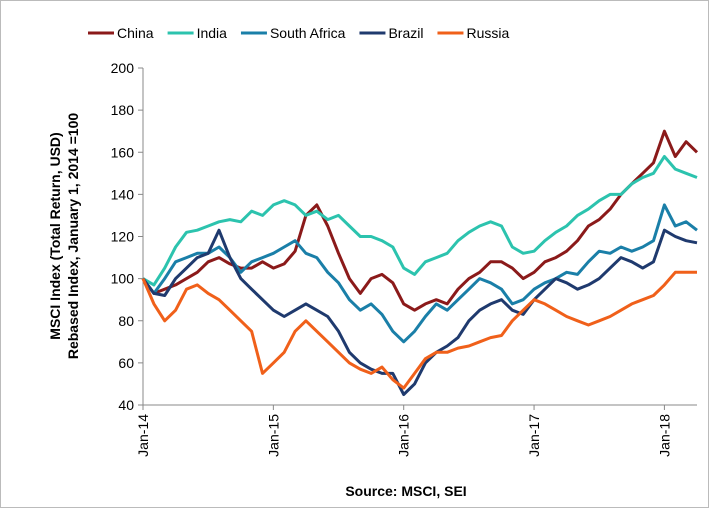  What do you see at coordinates (212, 33) in the screenshot?
I see `legend-label: India` at bounding box center [212, 33].